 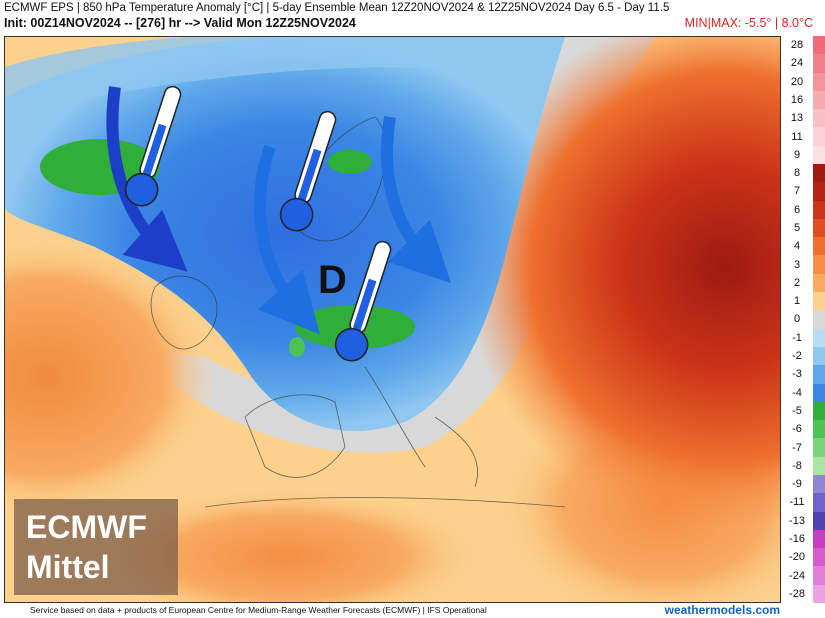 What do you see at coordinates (797, 337) in the screenshot?
I see `legend-label: -1` at bounding box center [797, 337].